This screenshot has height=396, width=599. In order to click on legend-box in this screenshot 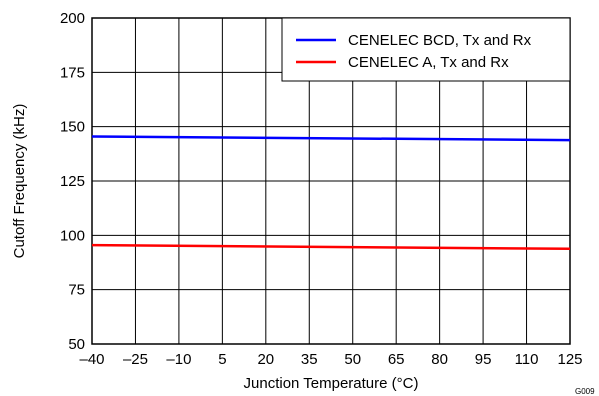, I will do `click(426, 49)`.